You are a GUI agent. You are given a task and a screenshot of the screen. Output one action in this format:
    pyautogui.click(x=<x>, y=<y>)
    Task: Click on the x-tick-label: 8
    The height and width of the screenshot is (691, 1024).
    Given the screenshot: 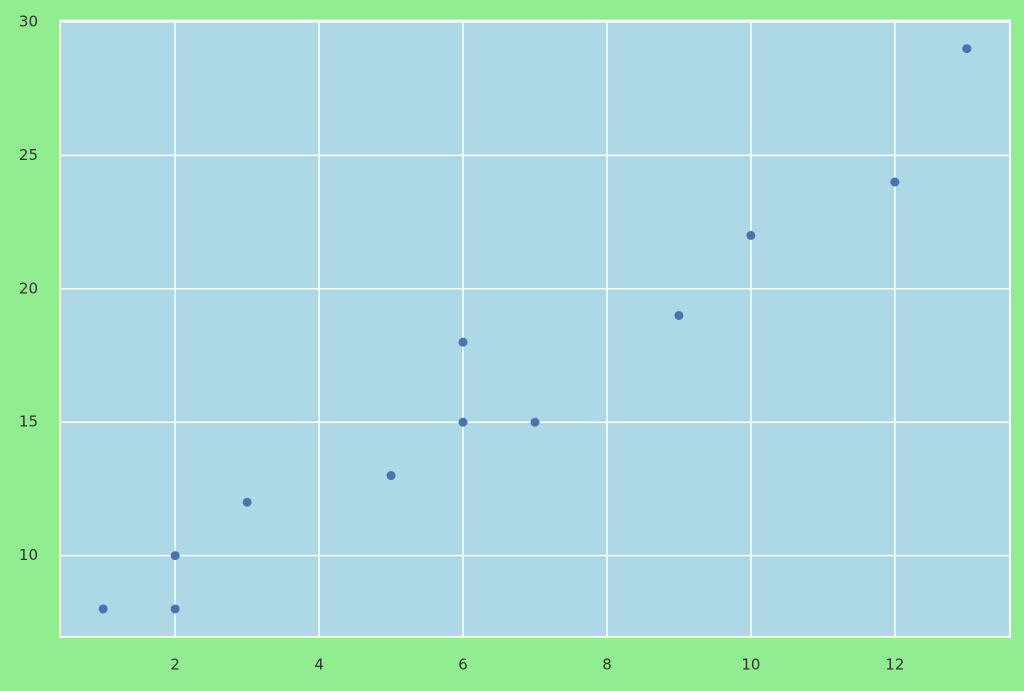 What is the action you would take?
    pyautogui.click(x=607, y=665)
    